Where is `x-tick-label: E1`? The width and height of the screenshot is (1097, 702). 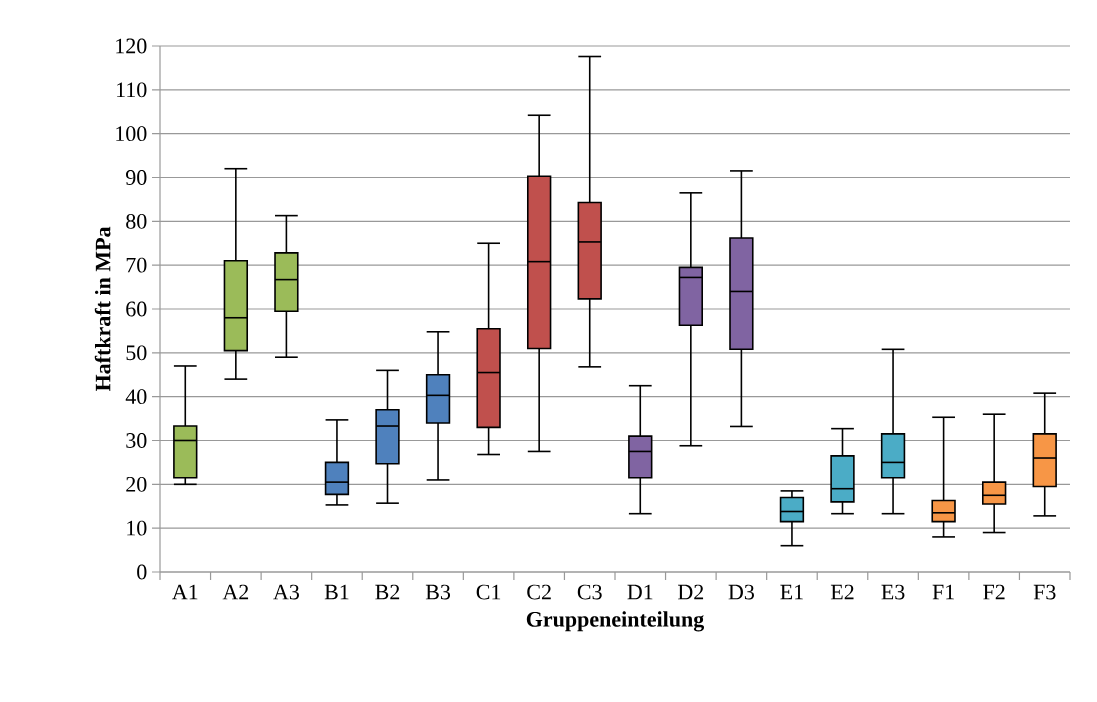
x-tick-label: E1 is located at coordinates (791, 592).